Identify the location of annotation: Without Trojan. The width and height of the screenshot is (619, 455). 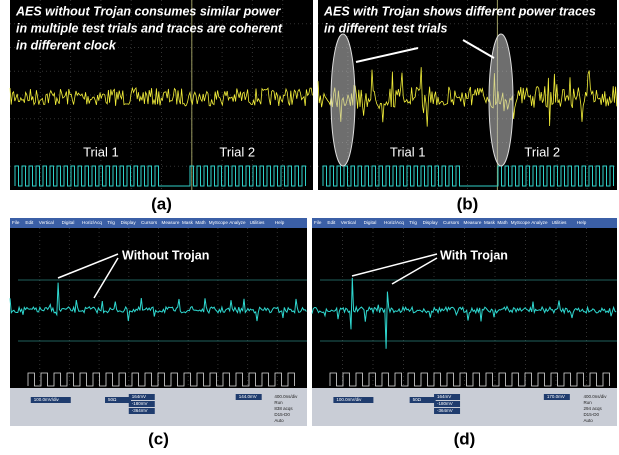
(165, 255).